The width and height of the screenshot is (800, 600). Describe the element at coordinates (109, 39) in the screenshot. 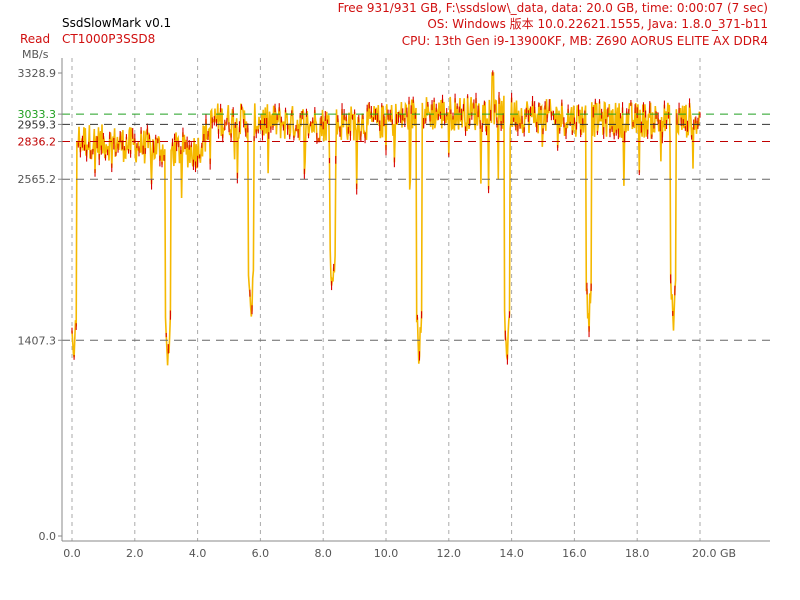

I see `device-model: CT1000P3SSD8` at that location.